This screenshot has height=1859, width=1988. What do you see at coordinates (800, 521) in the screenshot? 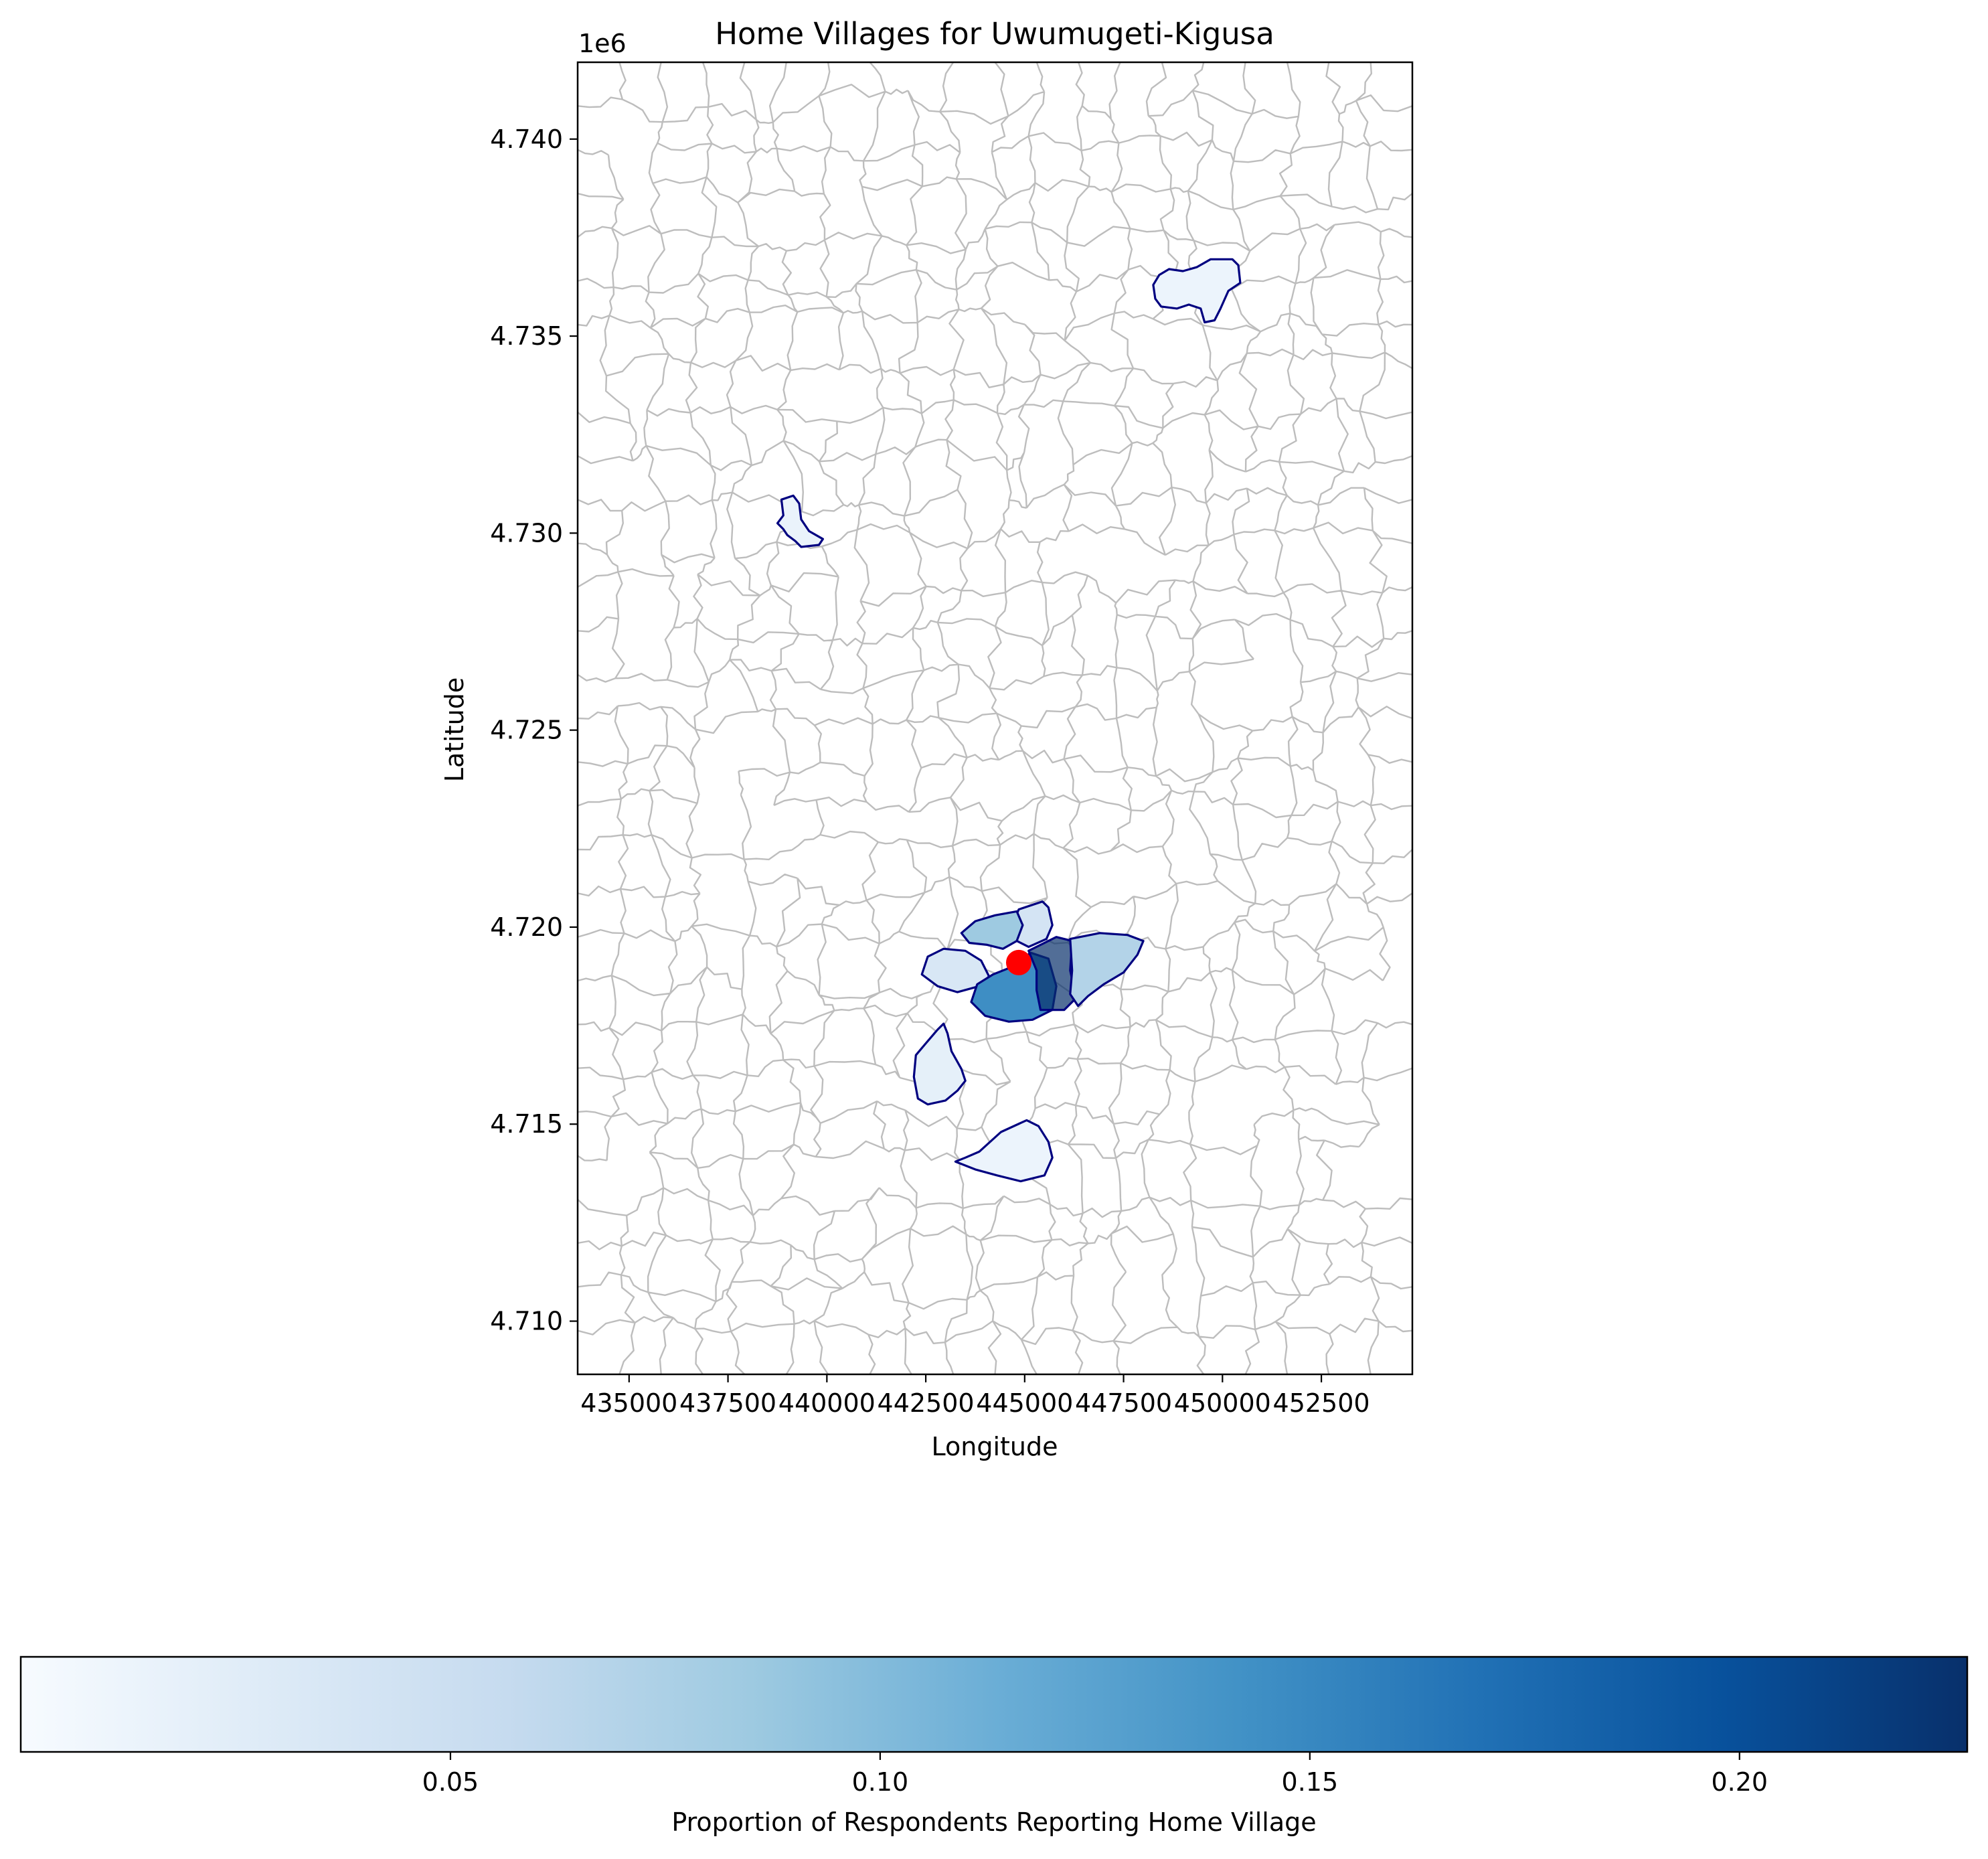
I see `home-village-village-north-west` at bounding box center [800, 521].